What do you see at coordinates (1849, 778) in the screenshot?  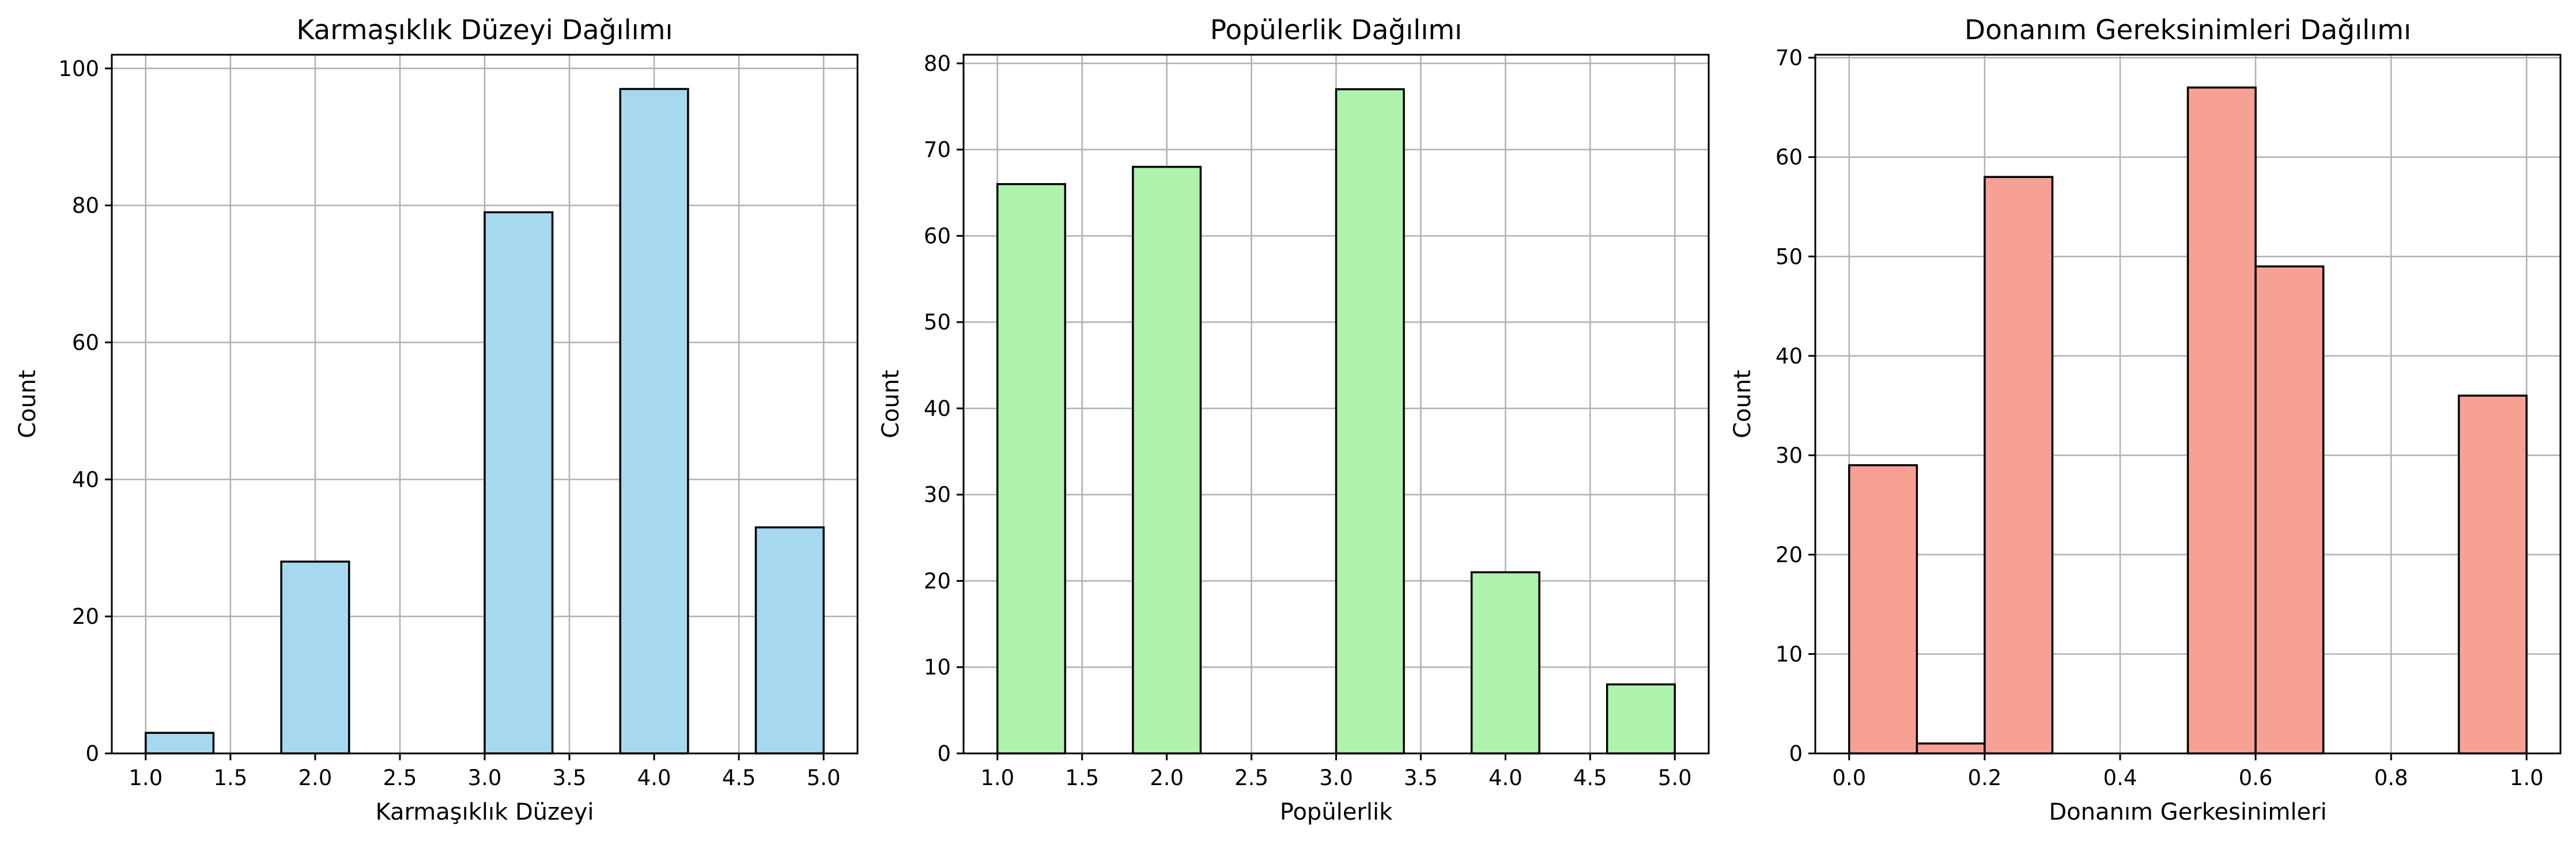 I see `x-tick-label: 0.0` at bounding box center [1849, 778].